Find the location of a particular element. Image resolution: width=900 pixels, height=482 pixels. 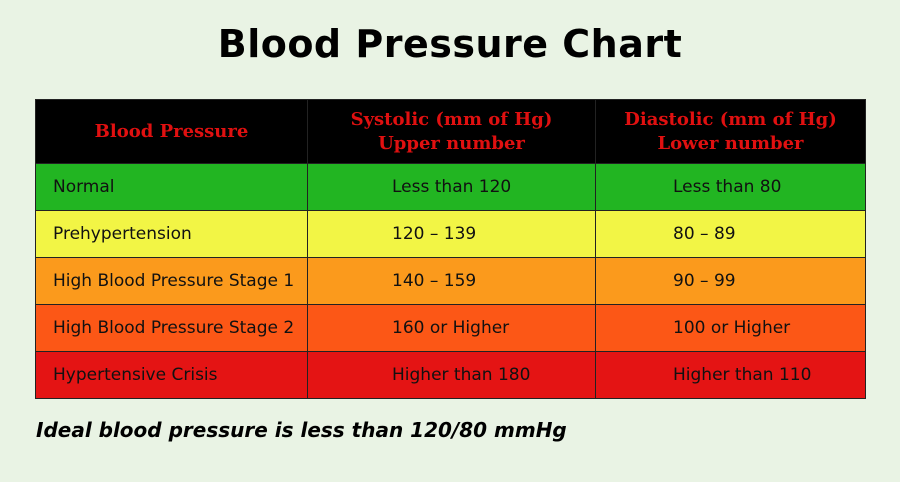

diastolic-cell: 90 – 99 is located at coordinates (730, 281).